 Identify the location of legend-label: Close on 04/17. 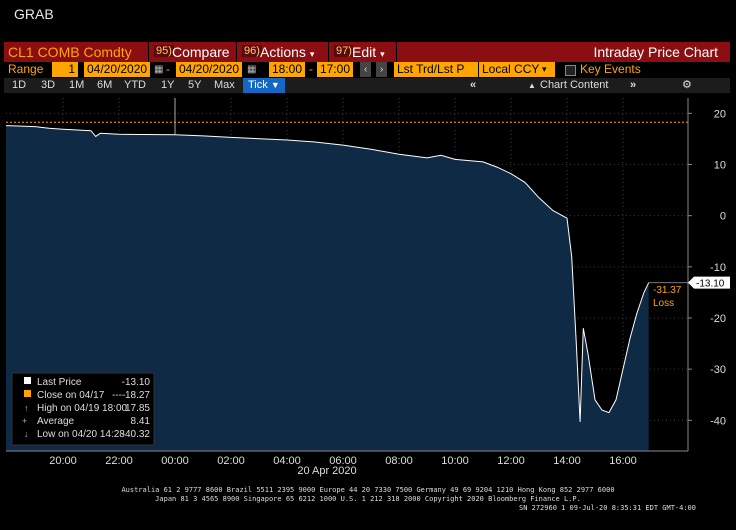
(71, 395).